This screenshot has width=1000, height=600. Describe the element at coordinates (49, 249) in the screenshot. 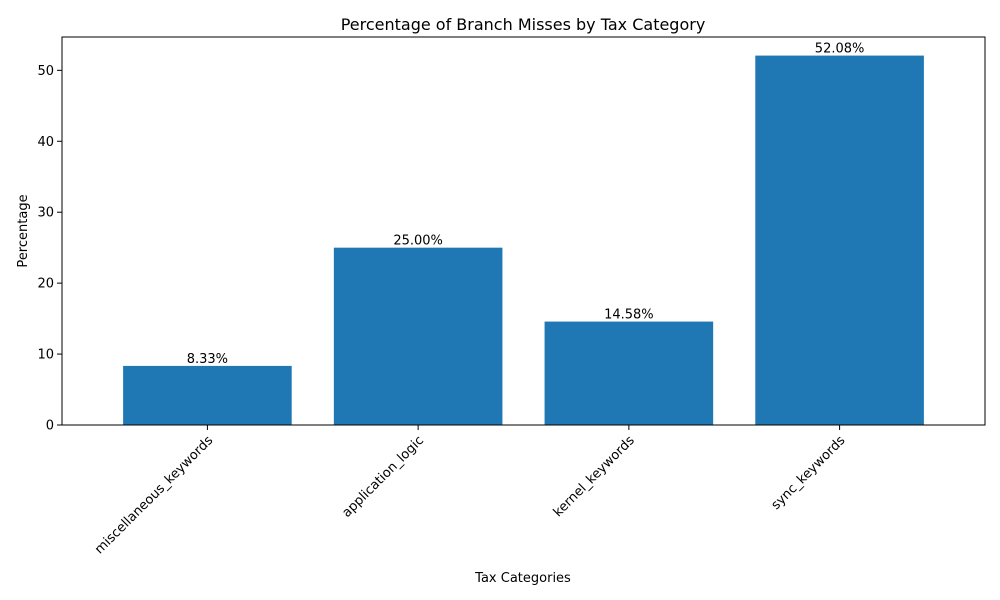

I see `y-axis: 0 10 20 30 40 50` at that location.